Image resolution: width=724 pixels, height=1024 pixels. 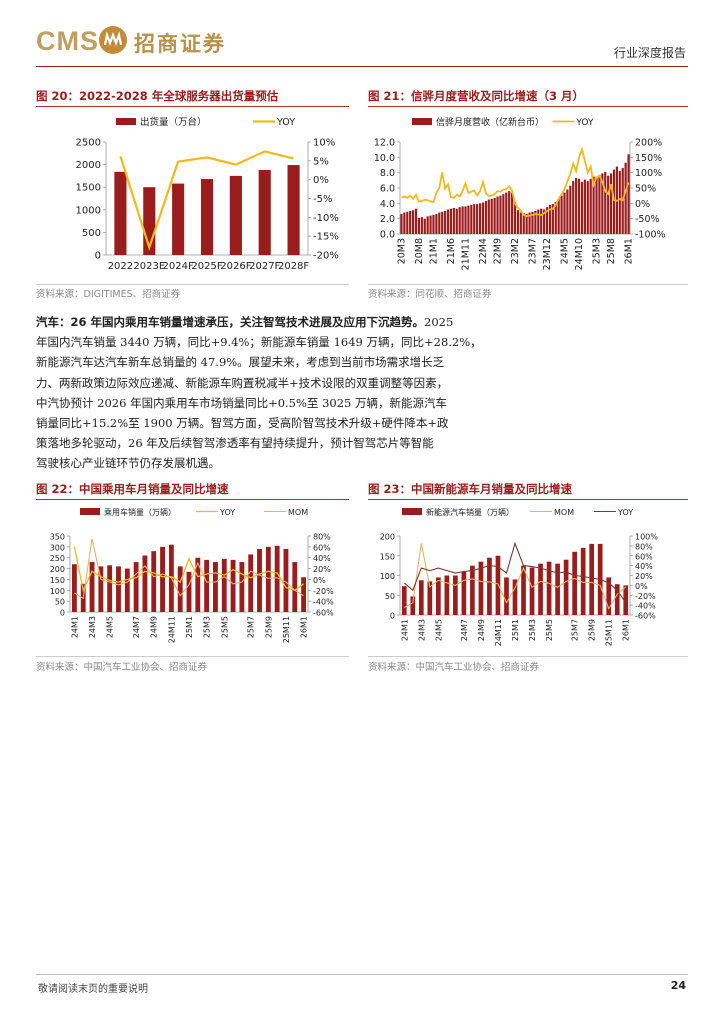 What do you see at coordinates (157, 96) in the screenshot?
I see `fig20-title: 图 20：2022-2028 年全球服务器出货量预估` at bounding box center [157, 96].